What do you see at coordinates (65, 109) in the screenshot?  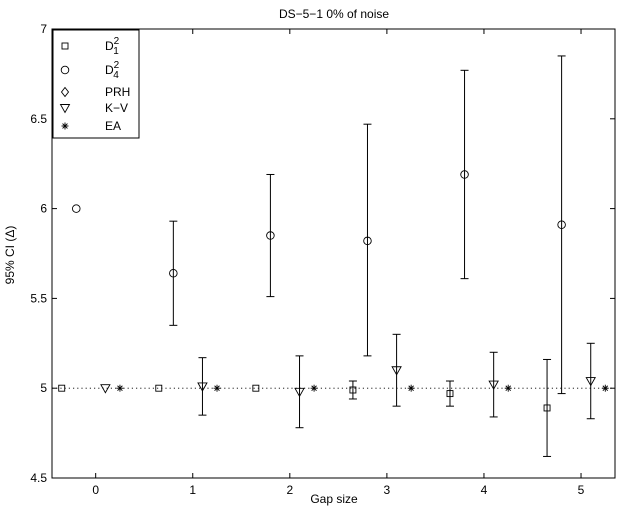 I see `legend-marker-triangle-down` at bounding box center [65, 109].